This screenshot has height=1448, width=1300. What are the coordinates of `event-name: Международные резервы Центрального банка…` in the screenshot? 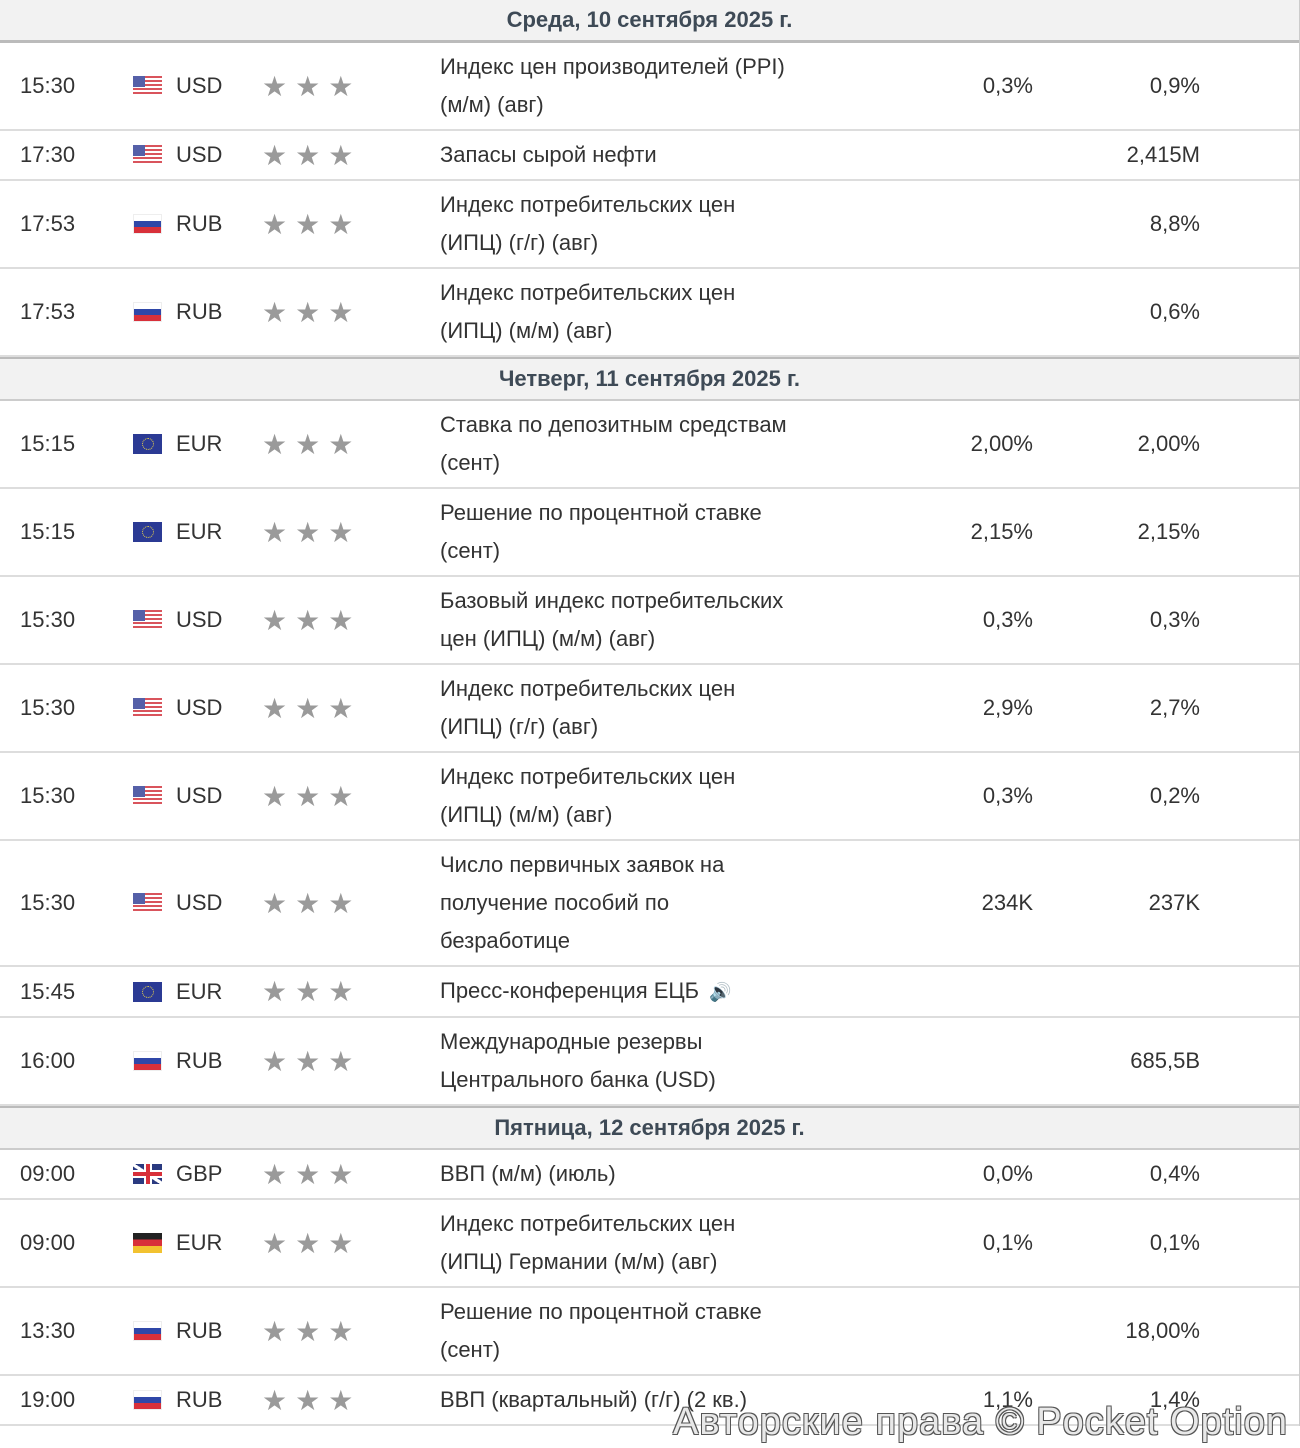 It's located at (578, 1060).